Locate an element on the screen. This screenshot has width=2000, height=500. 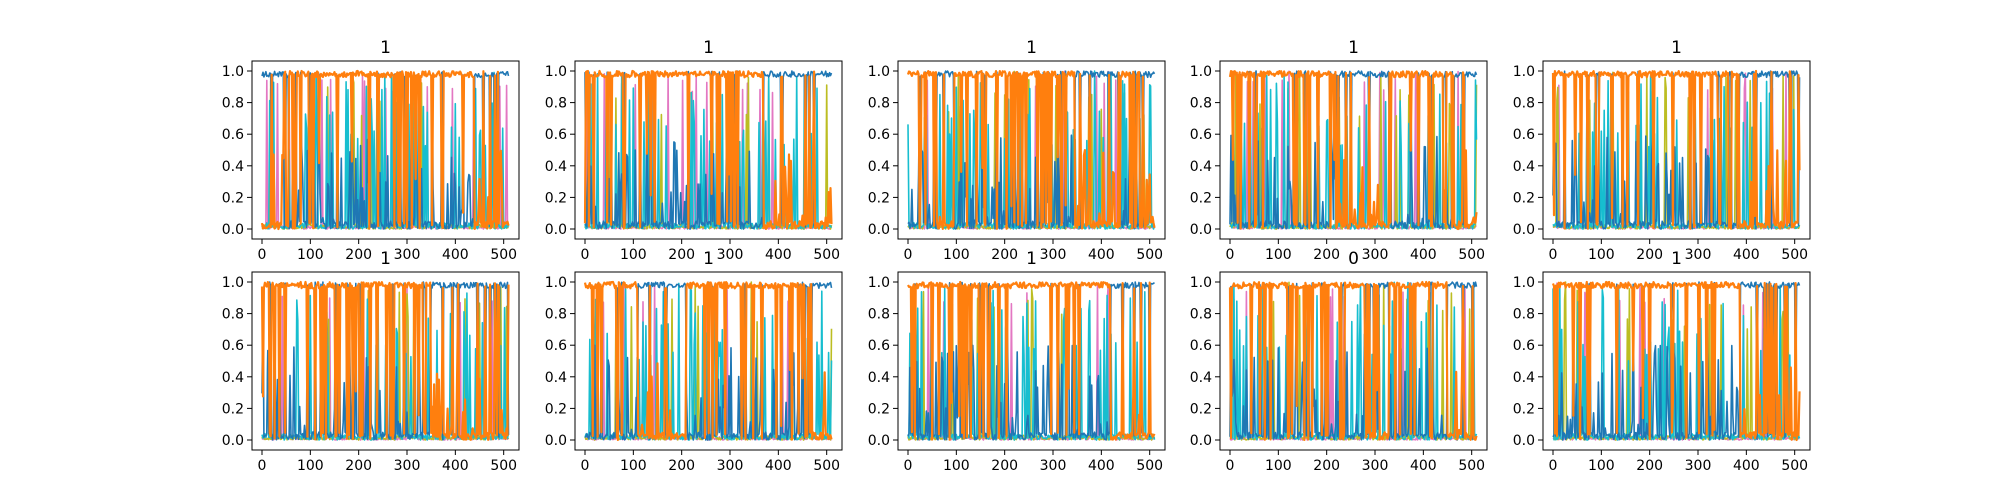
subplot-8: 0.0 0.2 0.4 0.6 0.8 1.0 0 100 200 300 400 500 1 is located at coordinates (1017, 361).